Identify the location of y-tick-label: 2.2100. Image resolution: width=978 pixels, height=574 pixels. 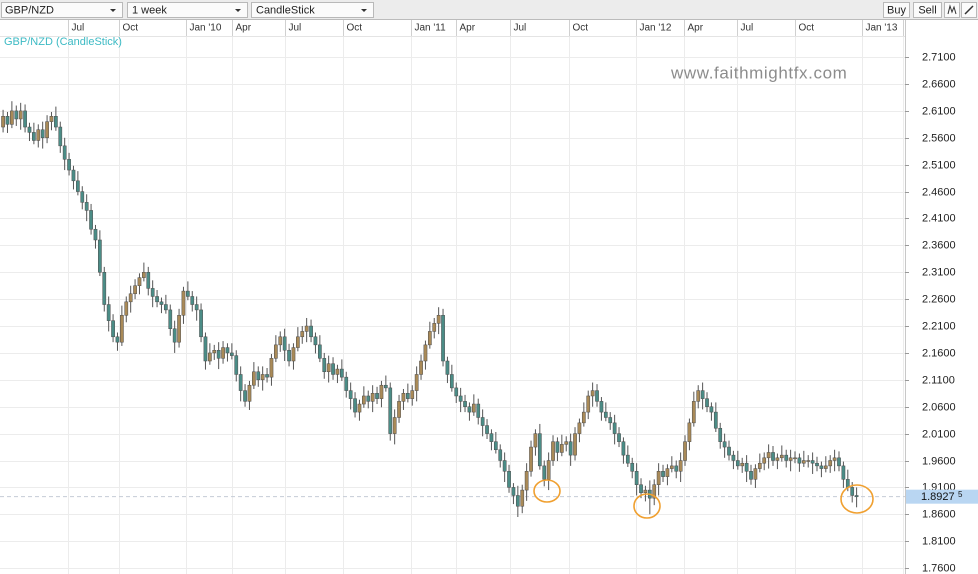
(939, 326).